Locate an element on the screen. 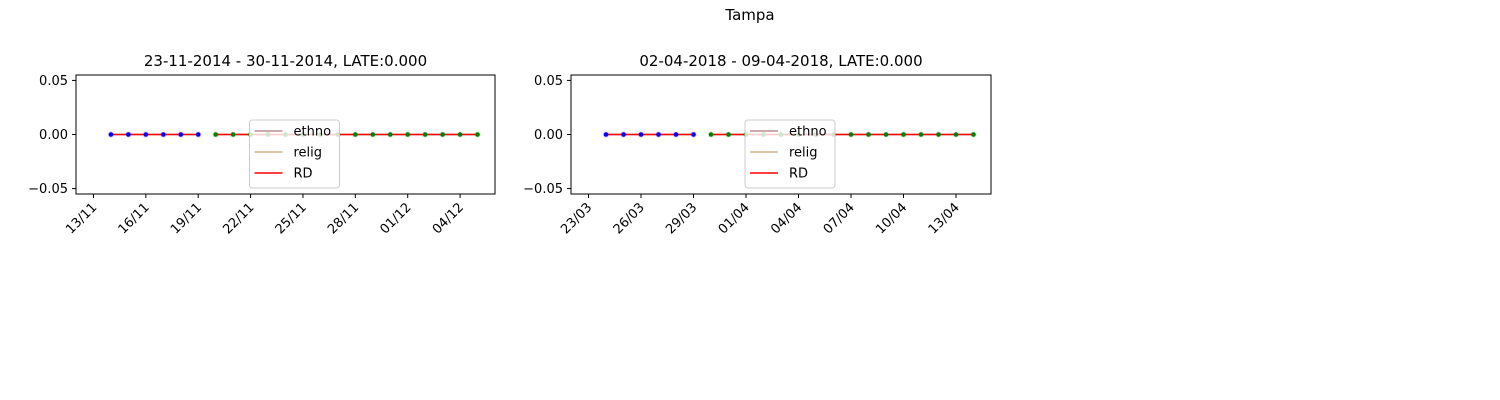 This screenshot has width=1500, height=400. x-tick-label: 07/04 is located at coordinates (839, 218).